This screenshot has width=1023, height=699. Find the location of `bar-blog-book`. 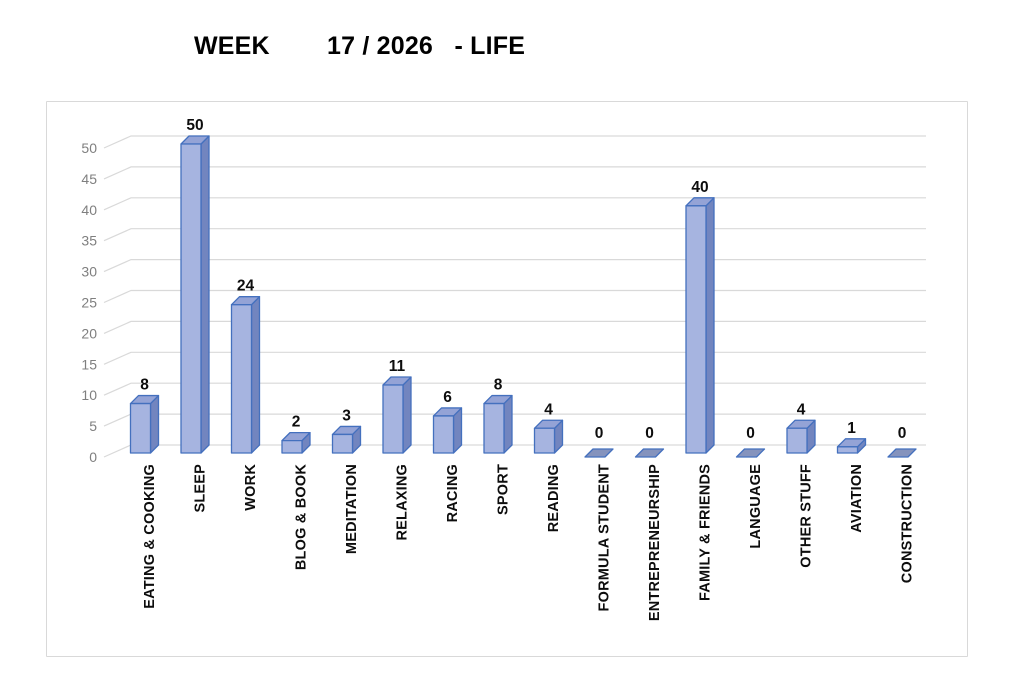

bar-blog-book is located at coordinates (296, 442).